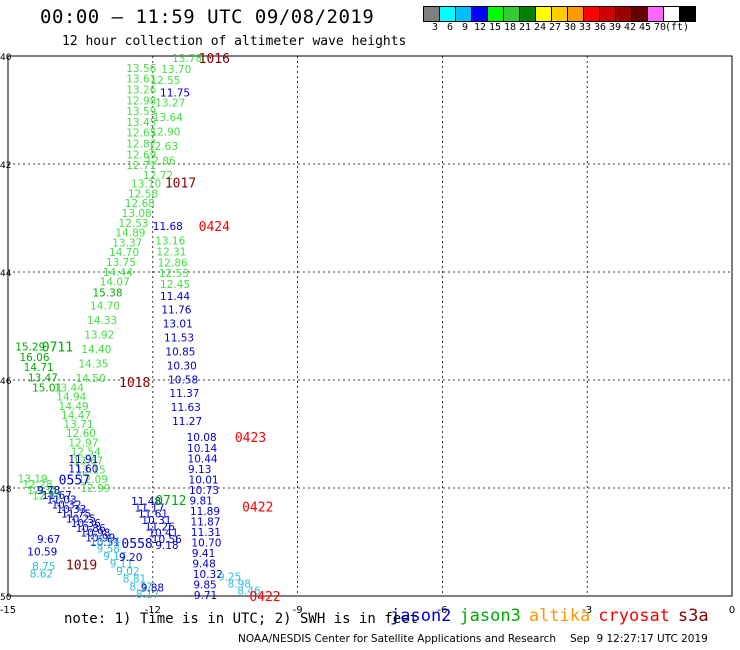 The height and width of the screenshot is (650, 740). What do you see at coordinates (677, 27) in the screenshot?
I see `scale-unit: (ft)` at bounding box center [677, 27].